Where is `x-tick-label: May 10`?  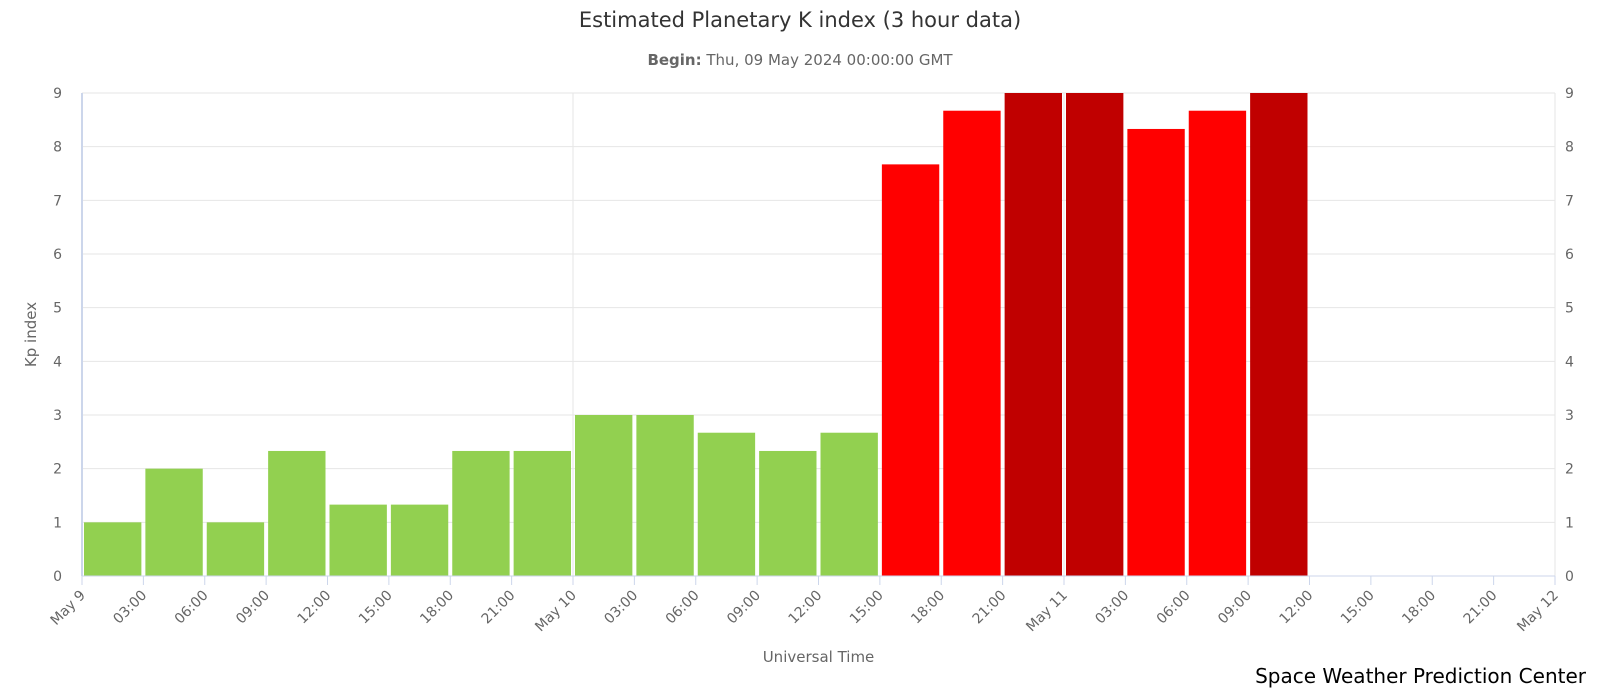 x-tick-label: May 10 is located at coordinates (556, 612).